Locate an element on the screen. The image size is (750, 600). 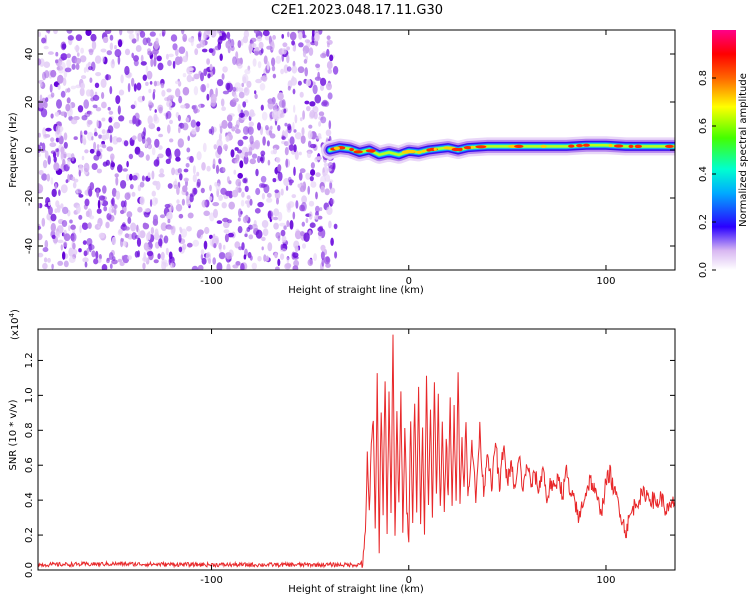
colorbar-label: Normalized spectral amplitude is located at coordinates (743, 150).